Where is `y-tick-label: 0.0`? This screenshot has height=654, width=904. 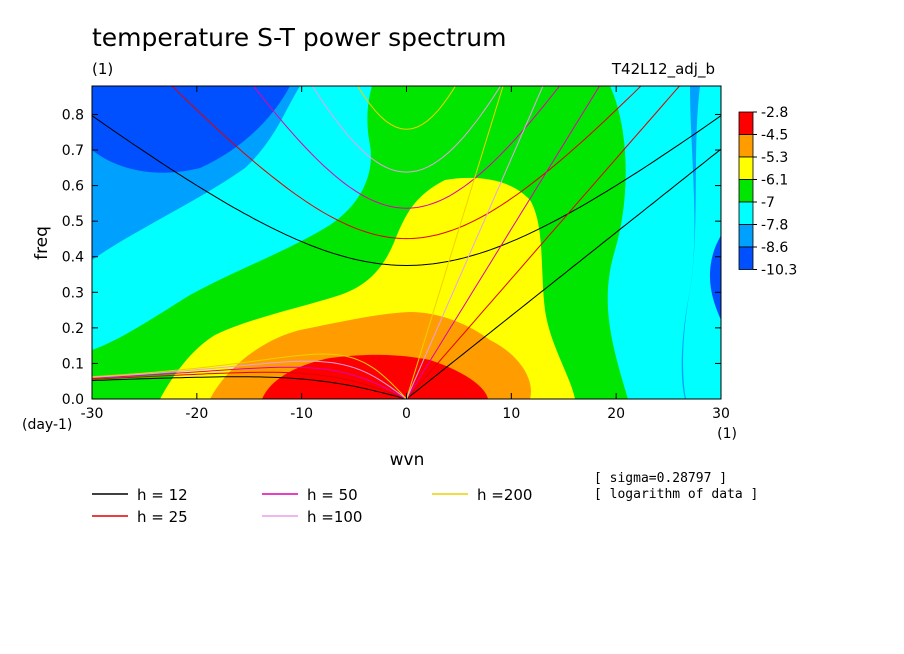 y-tick-label: 0.0 is located at coordinates (73, 400).